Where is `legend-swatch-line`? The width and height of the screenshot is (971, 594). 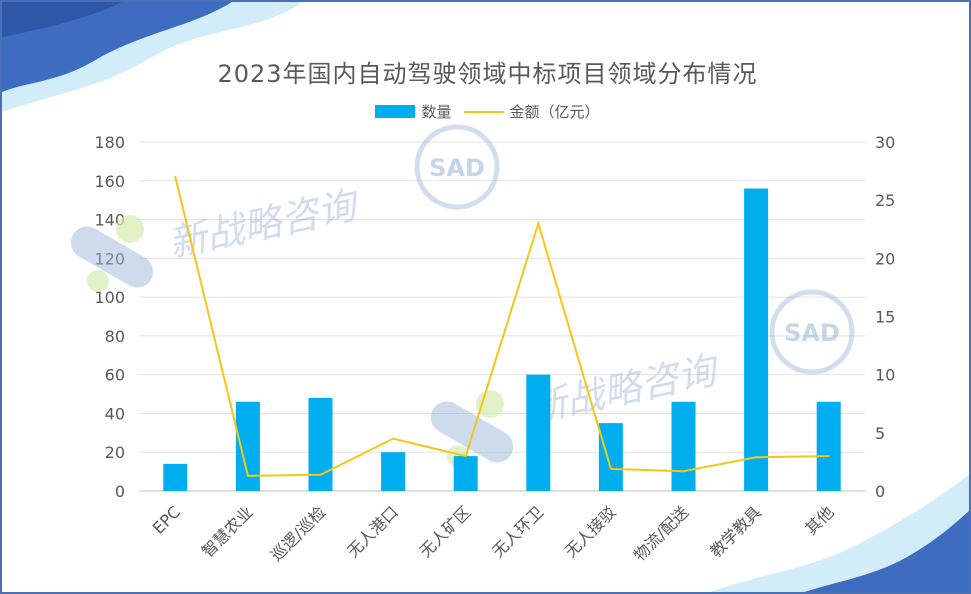 legend-swatch-line is located at coordinates (483, 111).